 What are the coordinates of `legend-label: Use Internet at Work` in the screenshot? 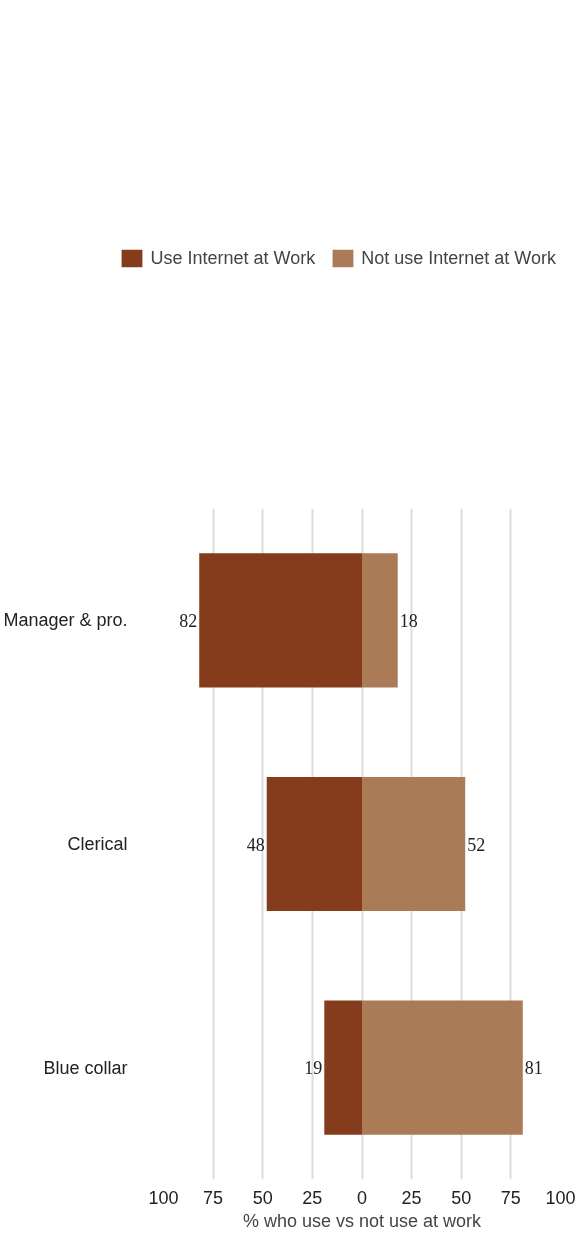 It's located at (233, 258).